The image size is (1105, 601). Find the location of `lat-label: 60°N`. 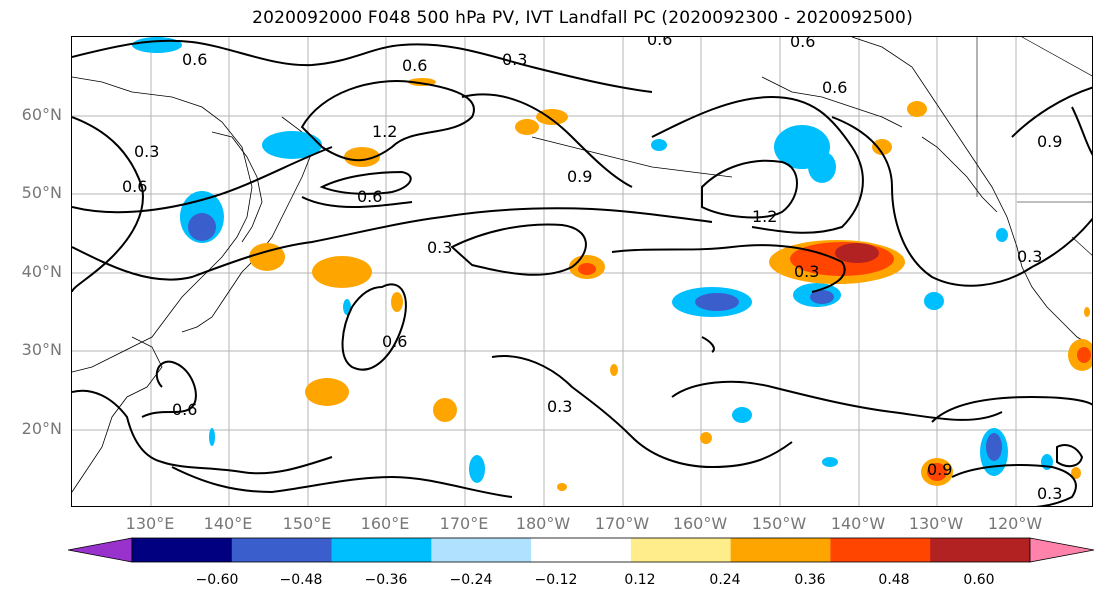

lat-label: 60°N is located at coordinates (41, 114).